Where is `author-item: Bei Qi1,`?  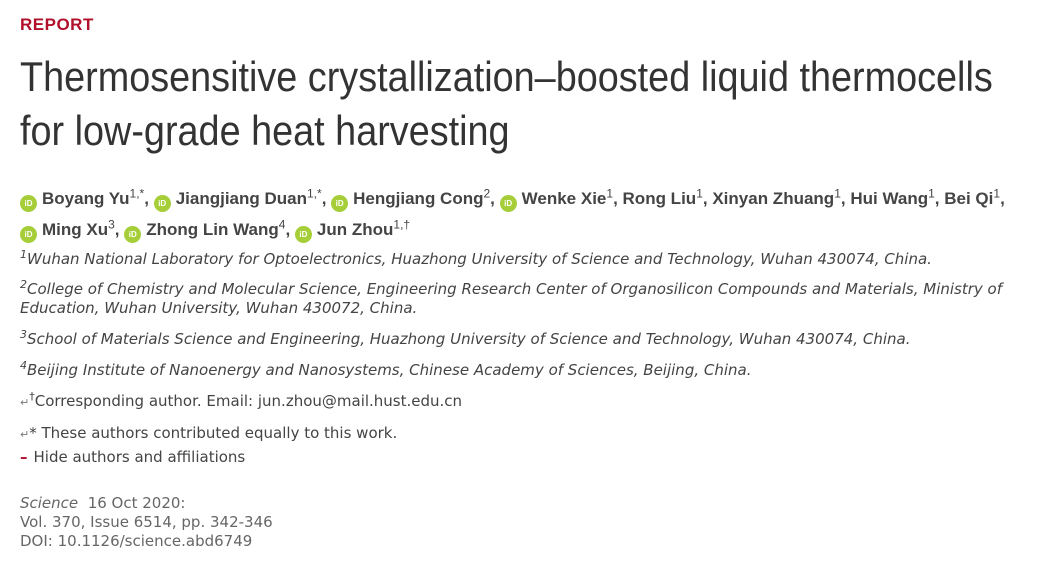
author-item: Bei Qi1, is located at coordinates (974, 197).